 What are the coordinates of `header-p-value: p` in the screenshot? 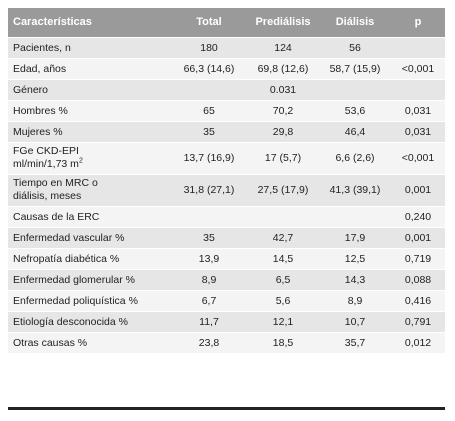 It's located at (418, 22).